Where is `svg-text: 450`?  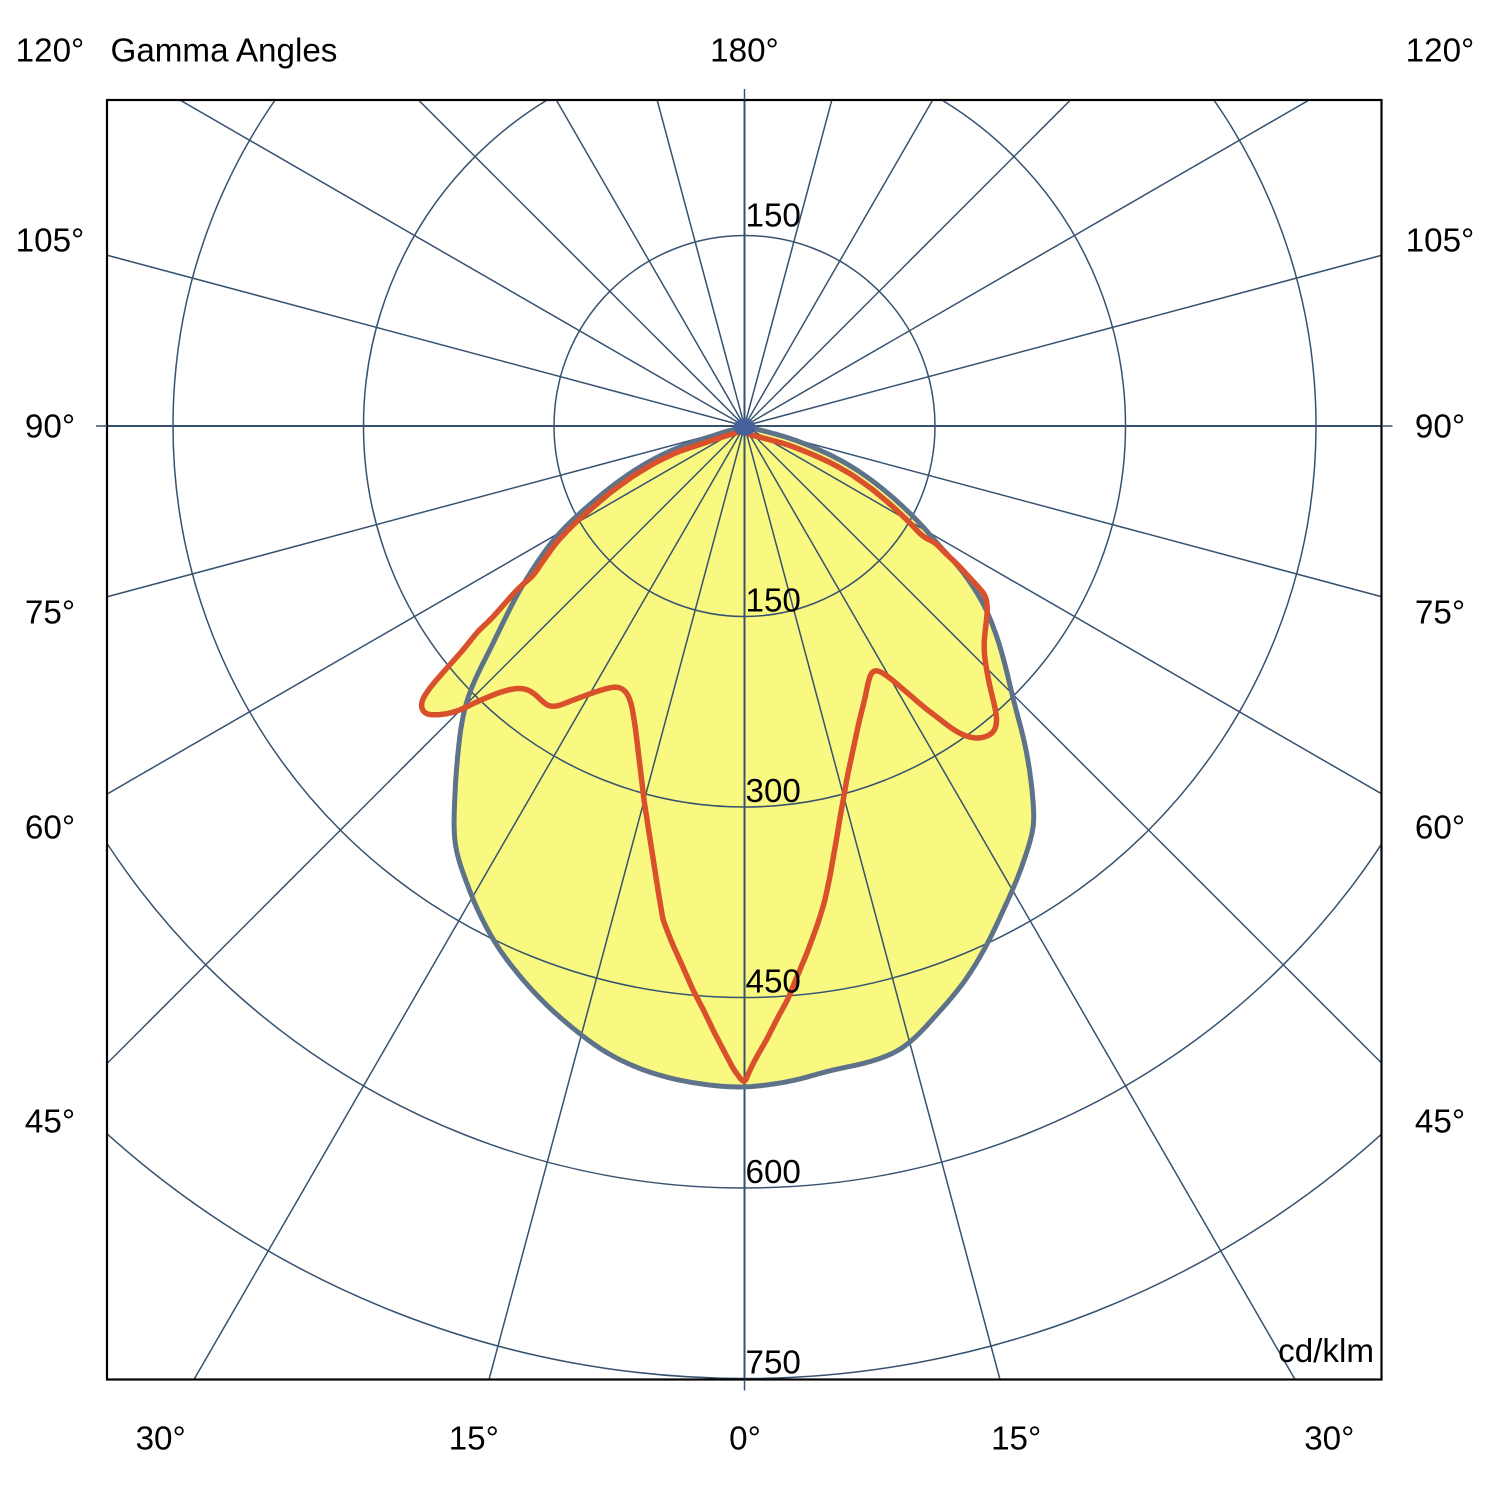 svg-text: 450 is located at coordinates (773, 982).